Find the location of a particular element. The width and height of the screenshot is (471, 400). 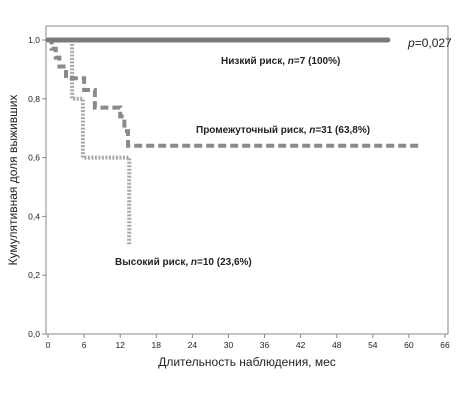

x-tick-label: 12 is located at coordinates (120, 345).